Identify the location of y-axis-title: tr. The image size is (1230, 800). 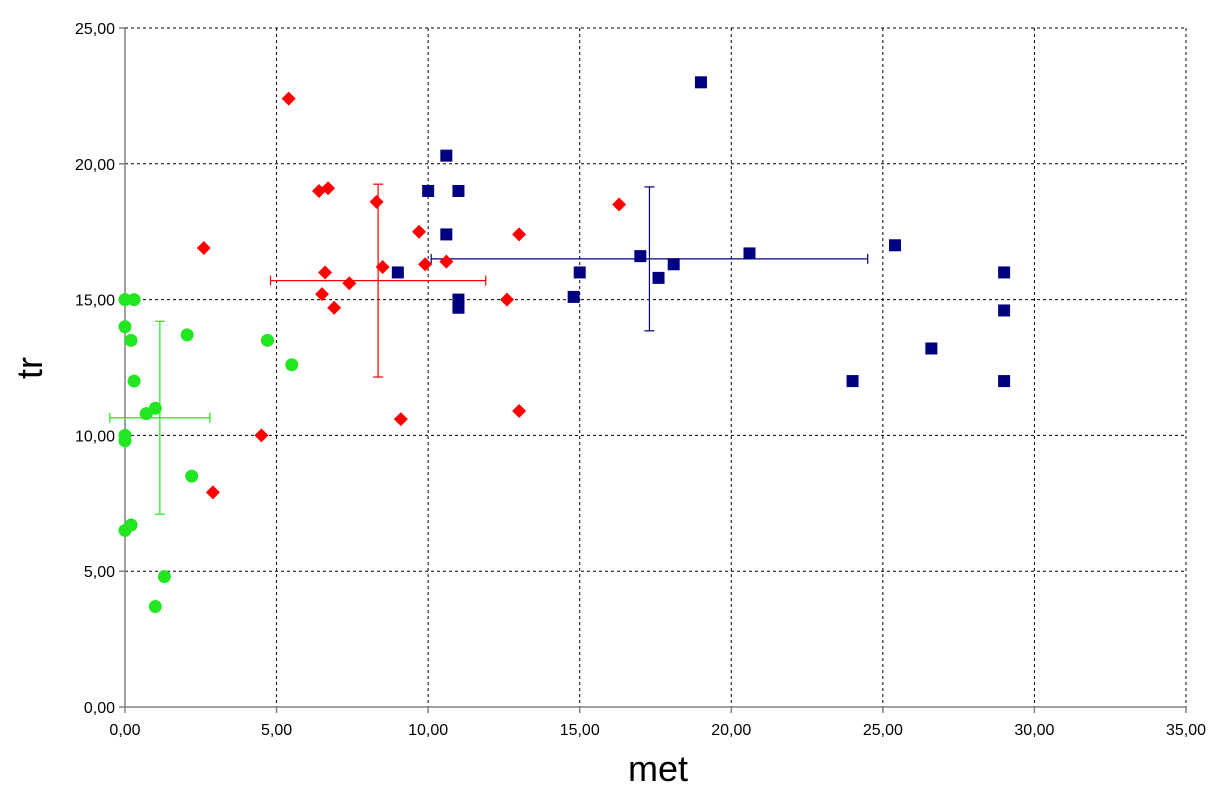
(29, 368).